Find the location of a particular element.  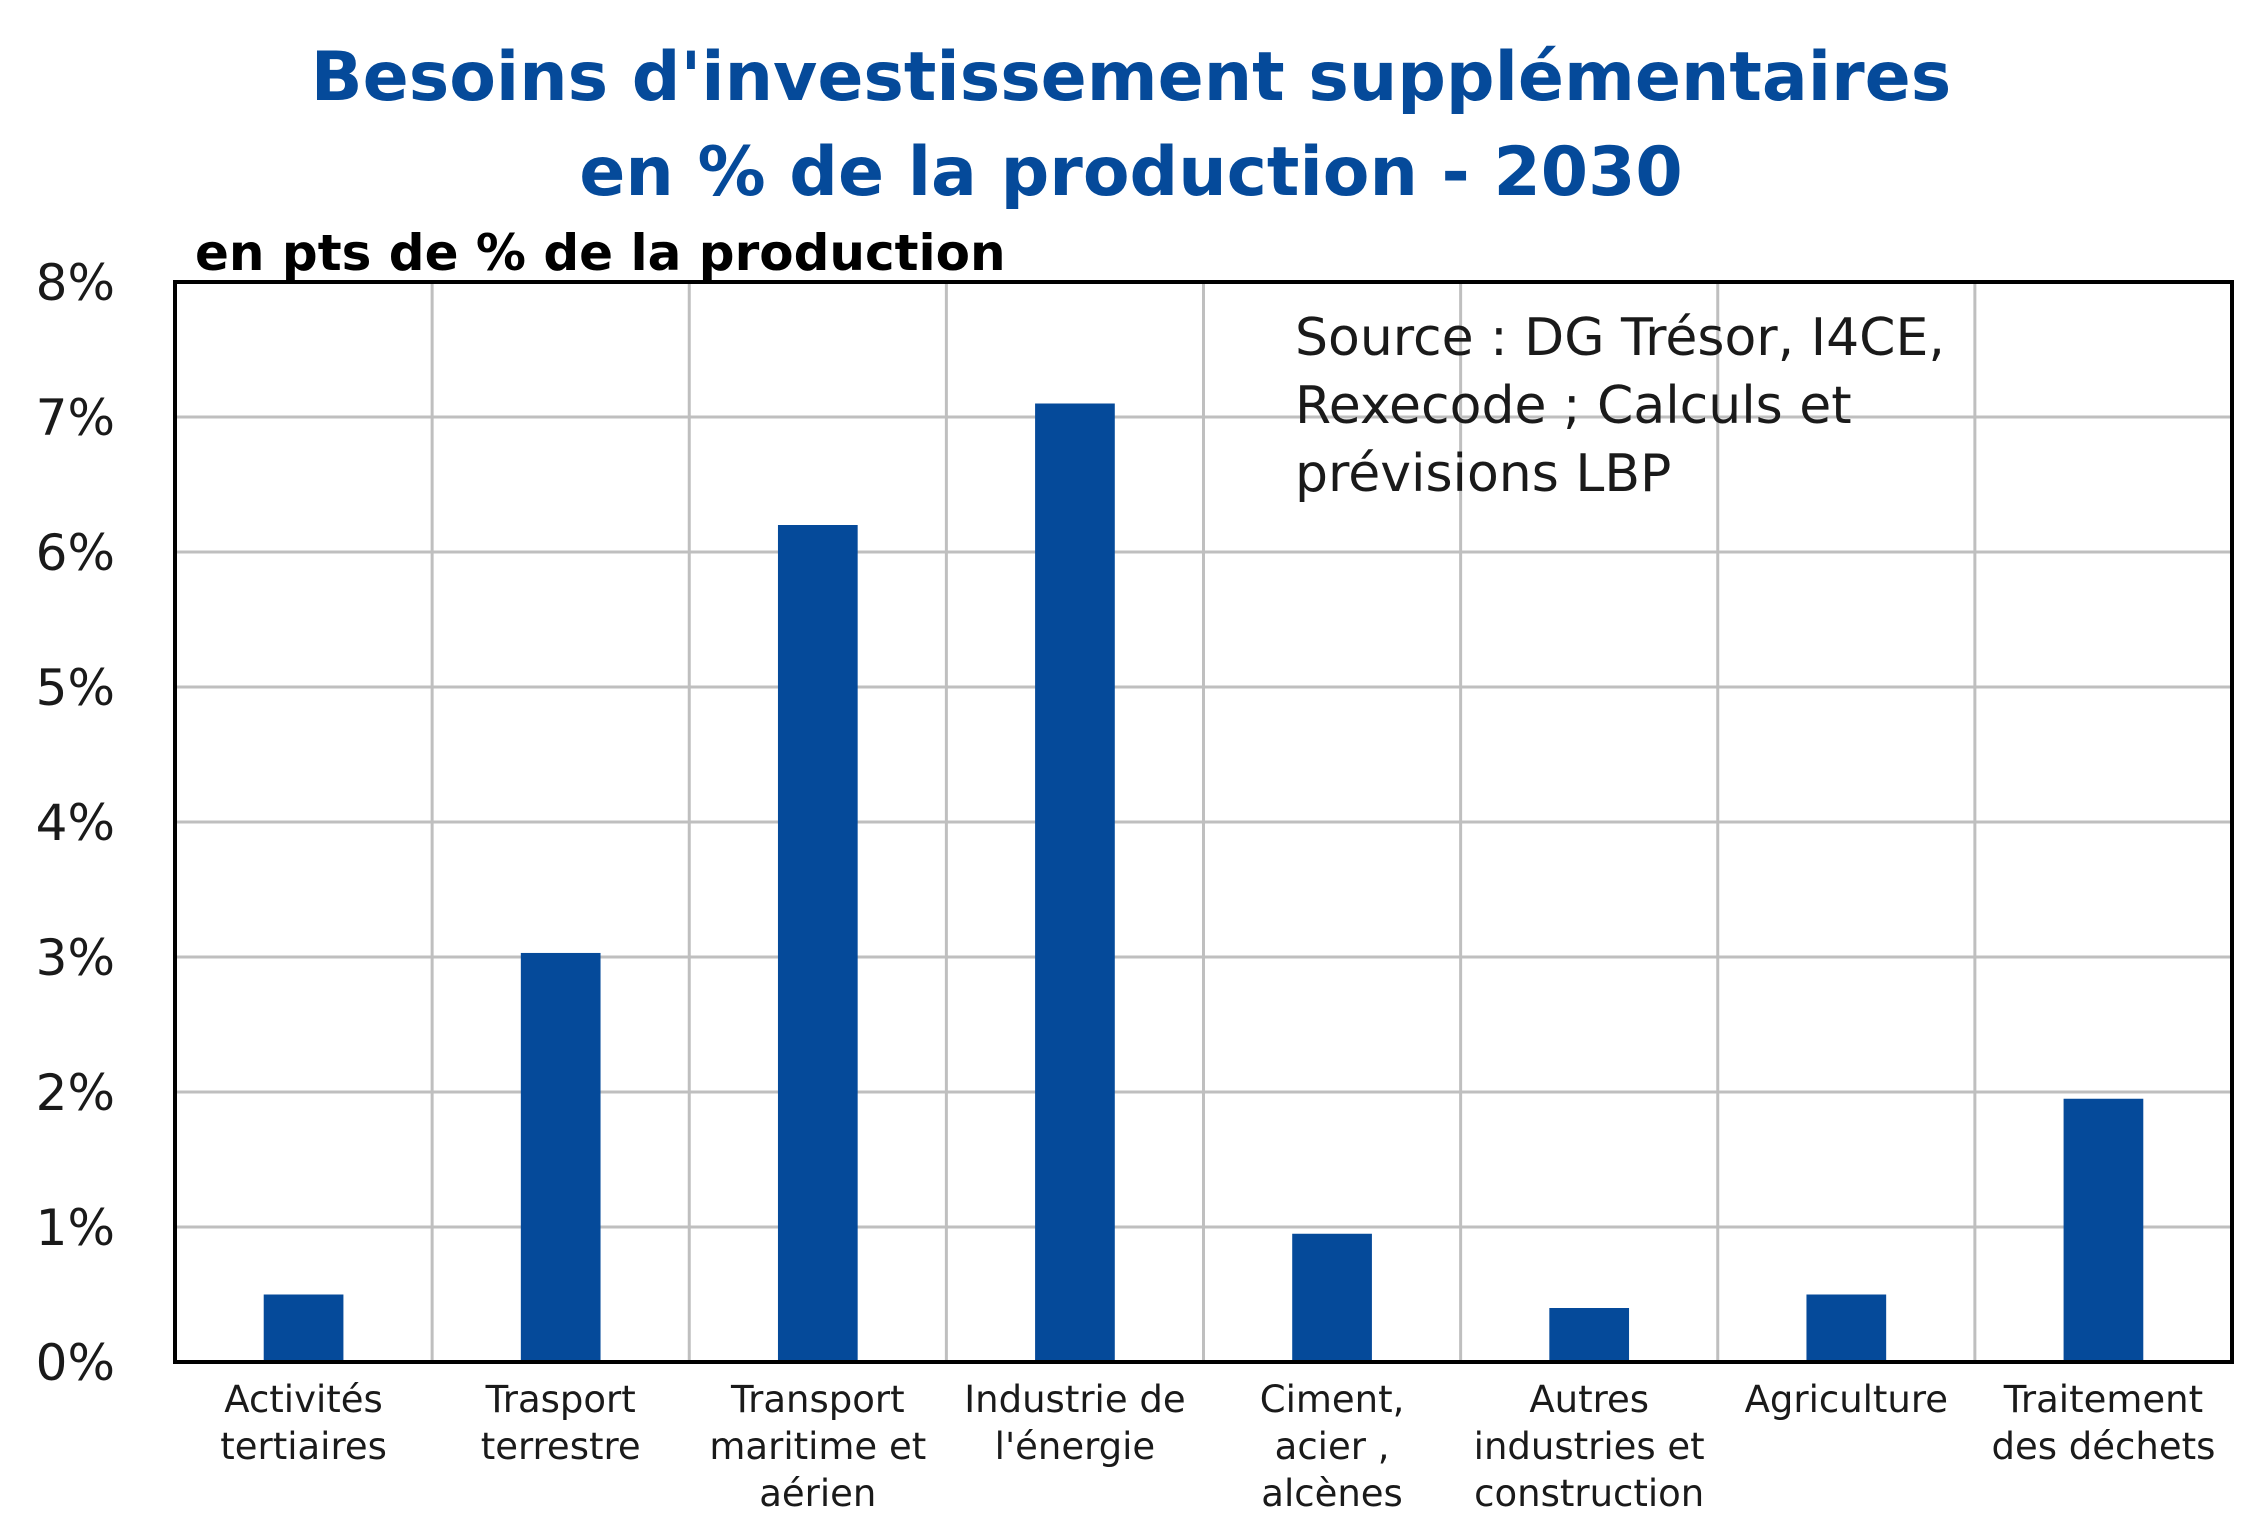

x-tick-label: Activités tertiaires is located at coordinates (303, 1423).